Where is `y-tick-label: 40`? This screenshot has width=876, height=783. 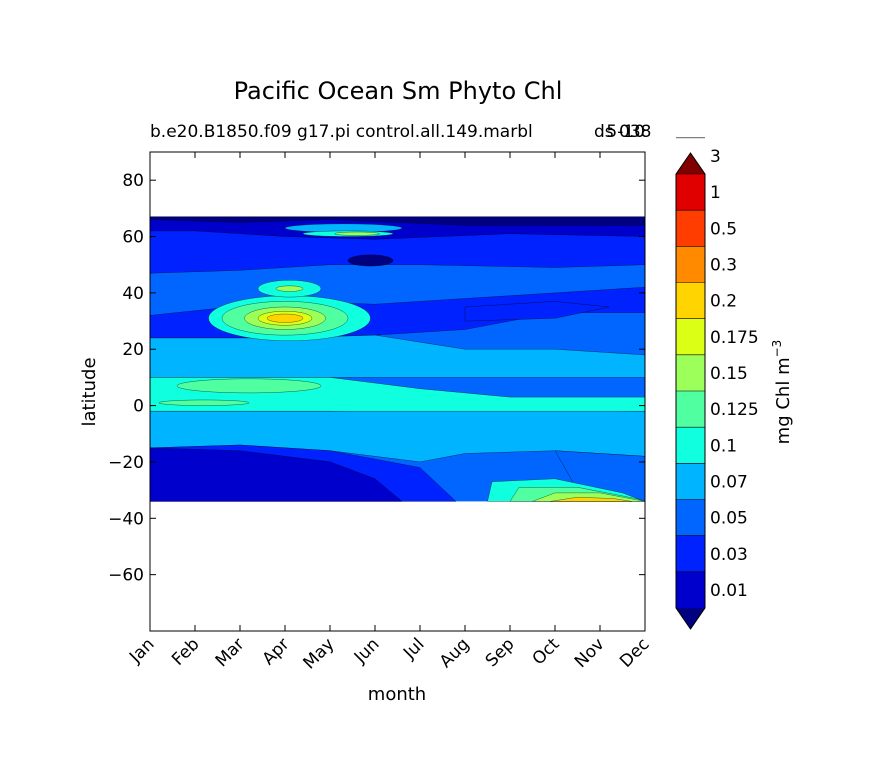
y-tick-label: 40 is located at coordinates (133, 294).